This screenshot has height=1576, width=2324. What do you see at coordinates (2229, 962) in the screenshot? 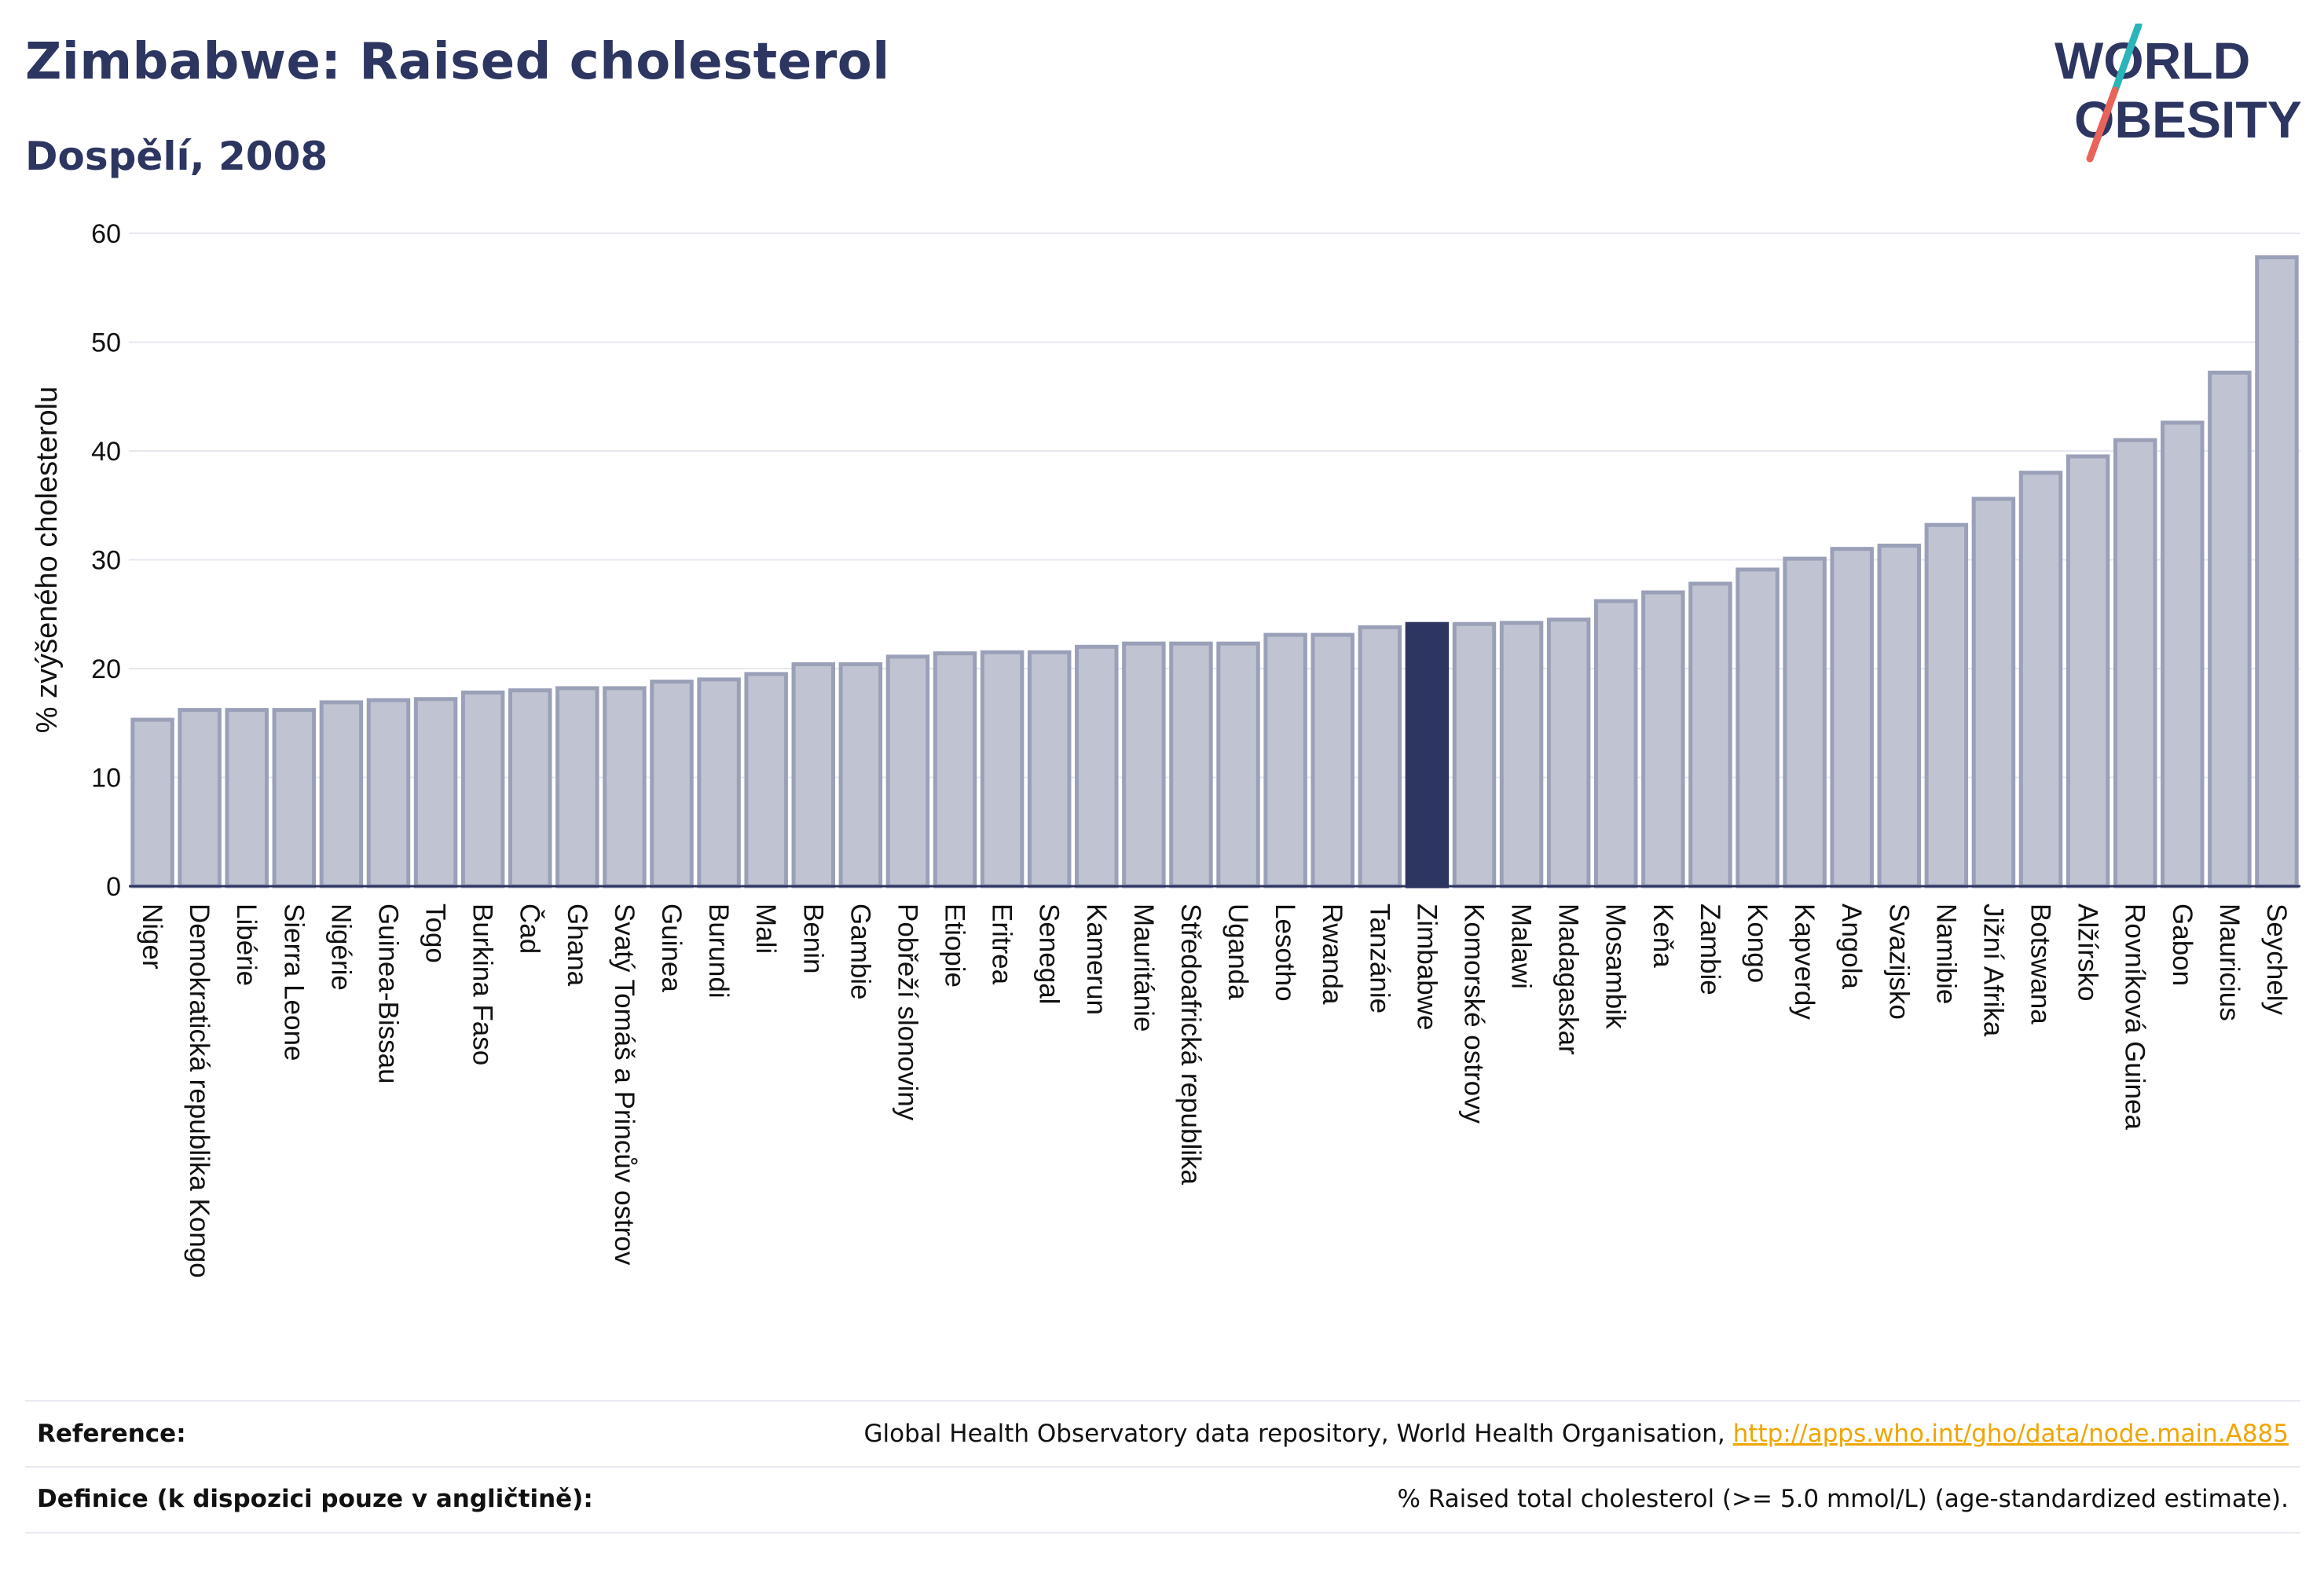
I see `x-tick-label: Mauricius` at bounding box center [2229, 962].